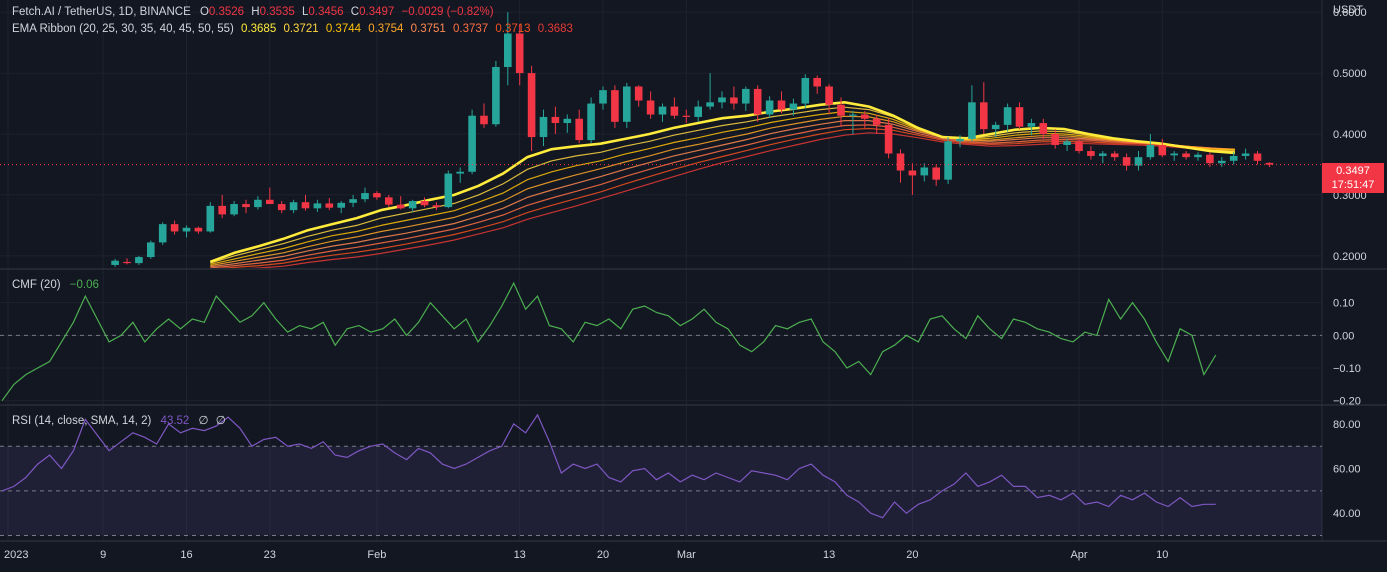 The width and height of the screenshot is (1387, 572). What do you see at coordinates (55, 285) in the screenshot?
I see `cmf-legend: CMF (20) −0.06` at bounding box center [55, 285].